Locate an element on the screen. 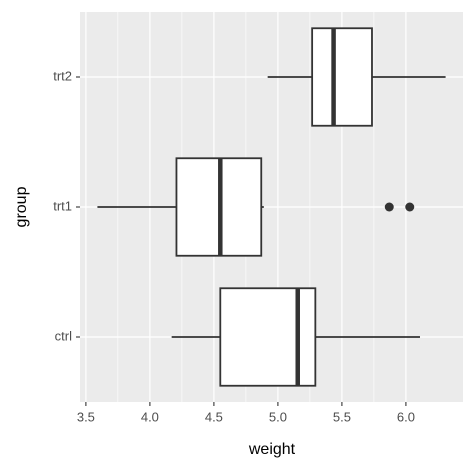 The height and width of the screenshot is (474, 474). x-tick-label: 5.5 is located at coordinates (342, 416).